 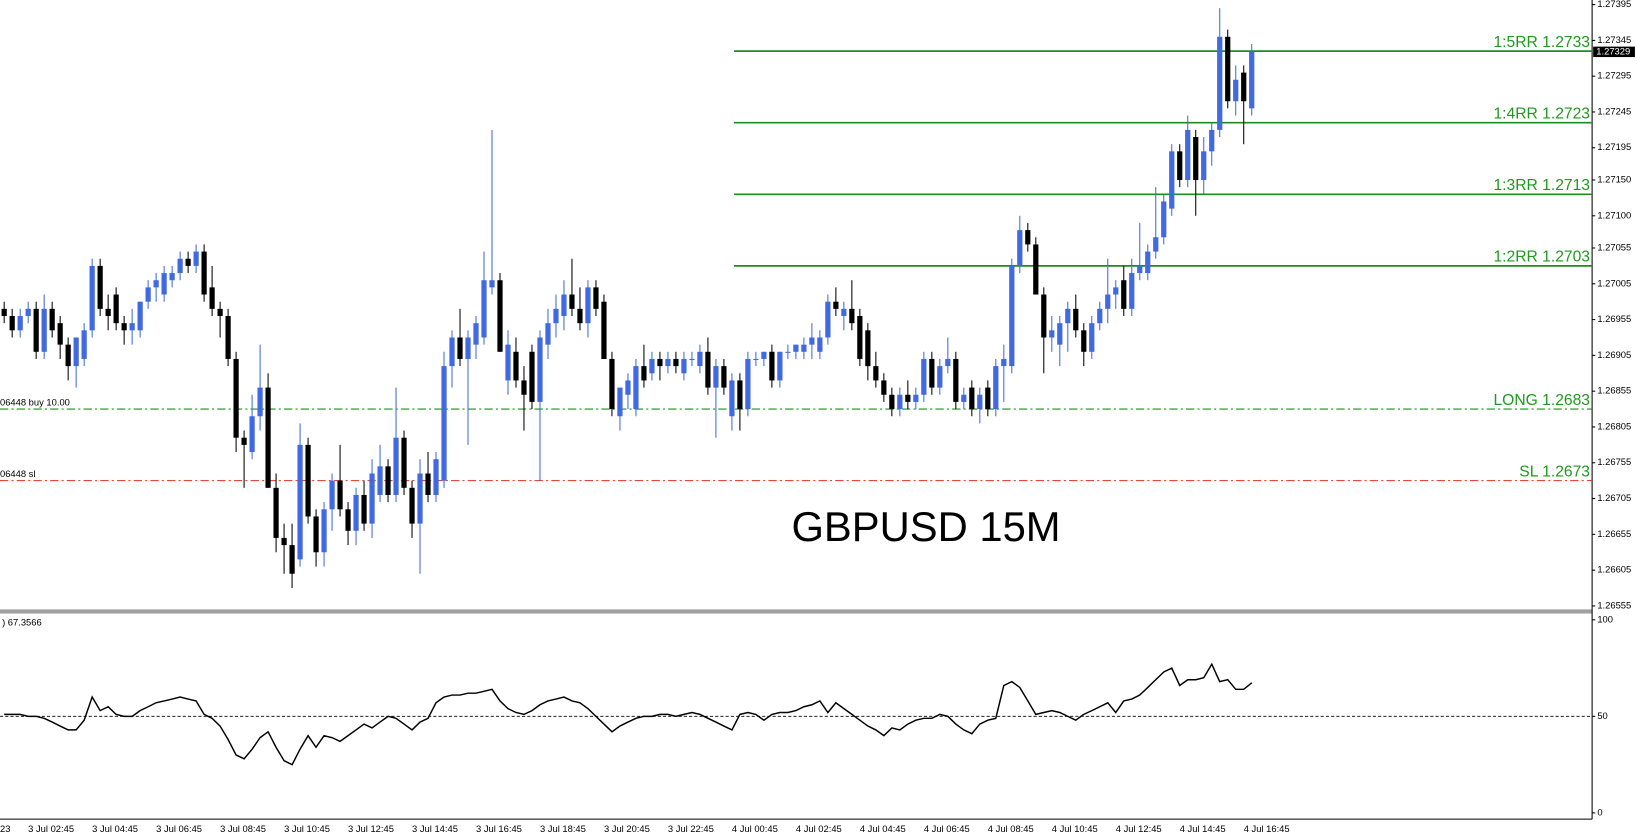 What do you see at coordinates (1541, 114) in the screenshot?
I see `price-level-label: 1:4RR 1.2723` at bounding box center [1541, 114].